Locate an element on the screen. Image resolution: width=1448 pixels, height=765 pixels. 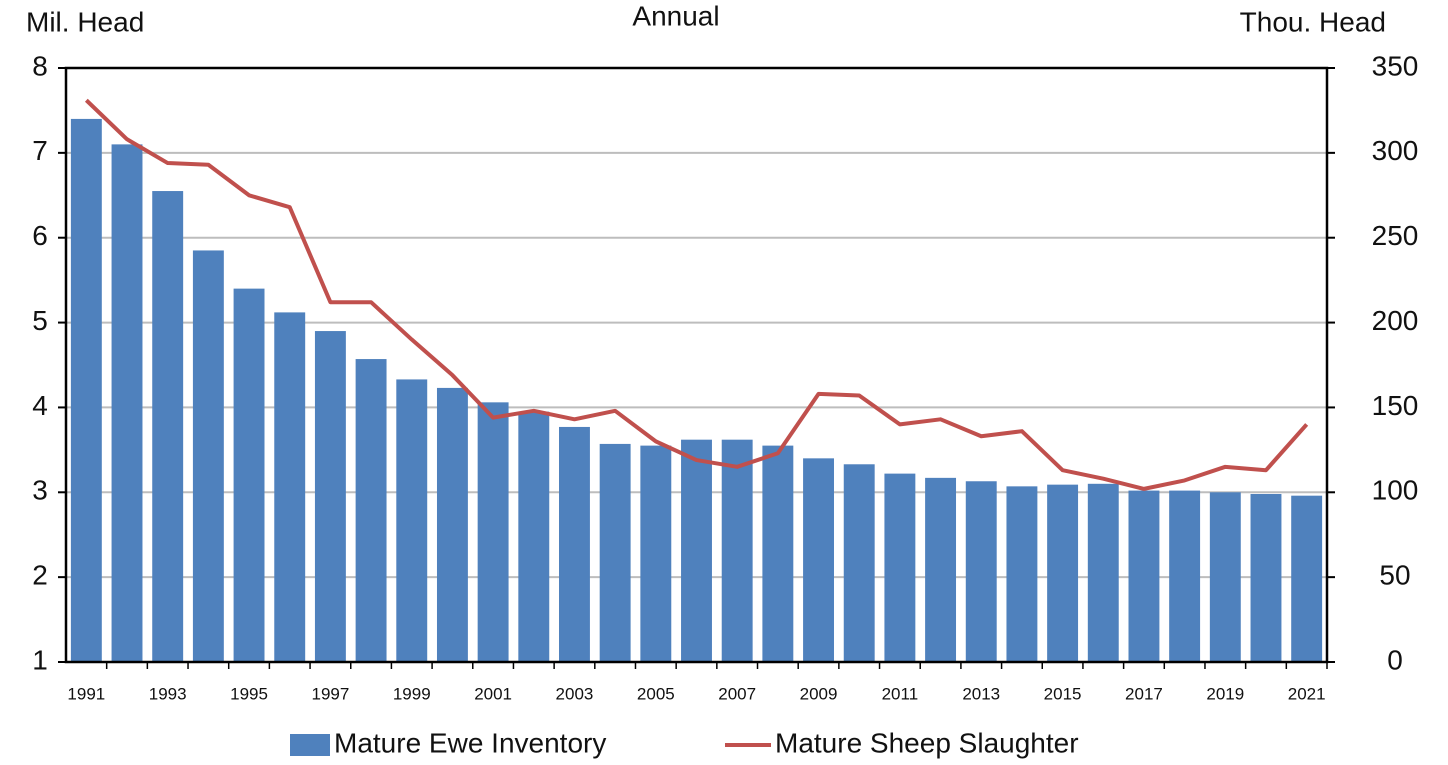
x-tick-label: 1993 is located at coordinates (168, 693).